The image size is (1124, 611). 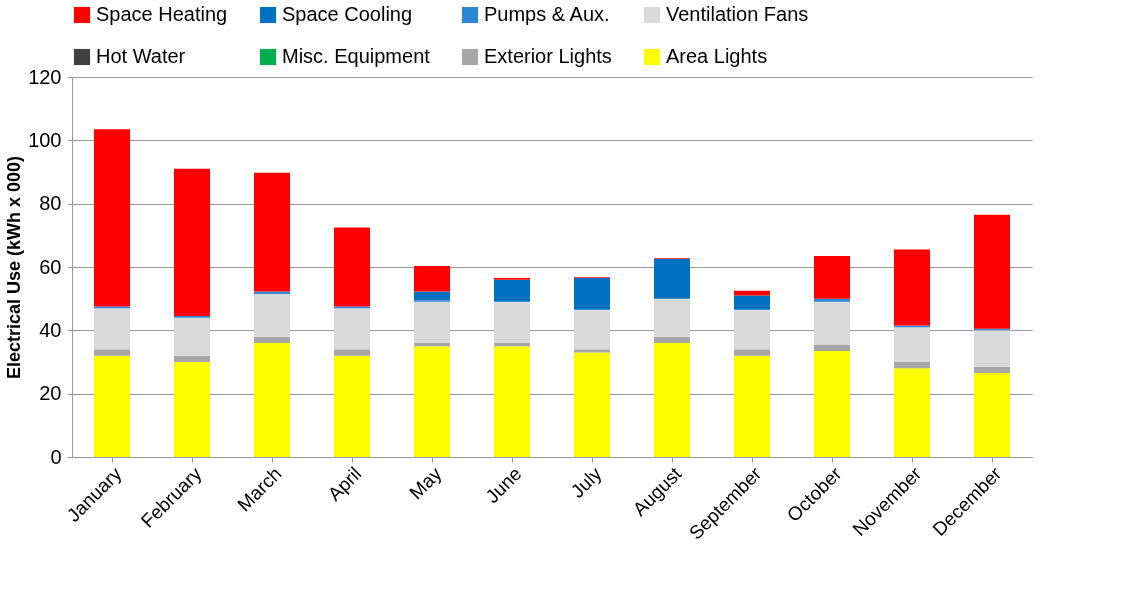 What do you see at coordinates (56, 456) in the screenshot?
I see `y-tick-label: 0` at bounding box center [56, 456].